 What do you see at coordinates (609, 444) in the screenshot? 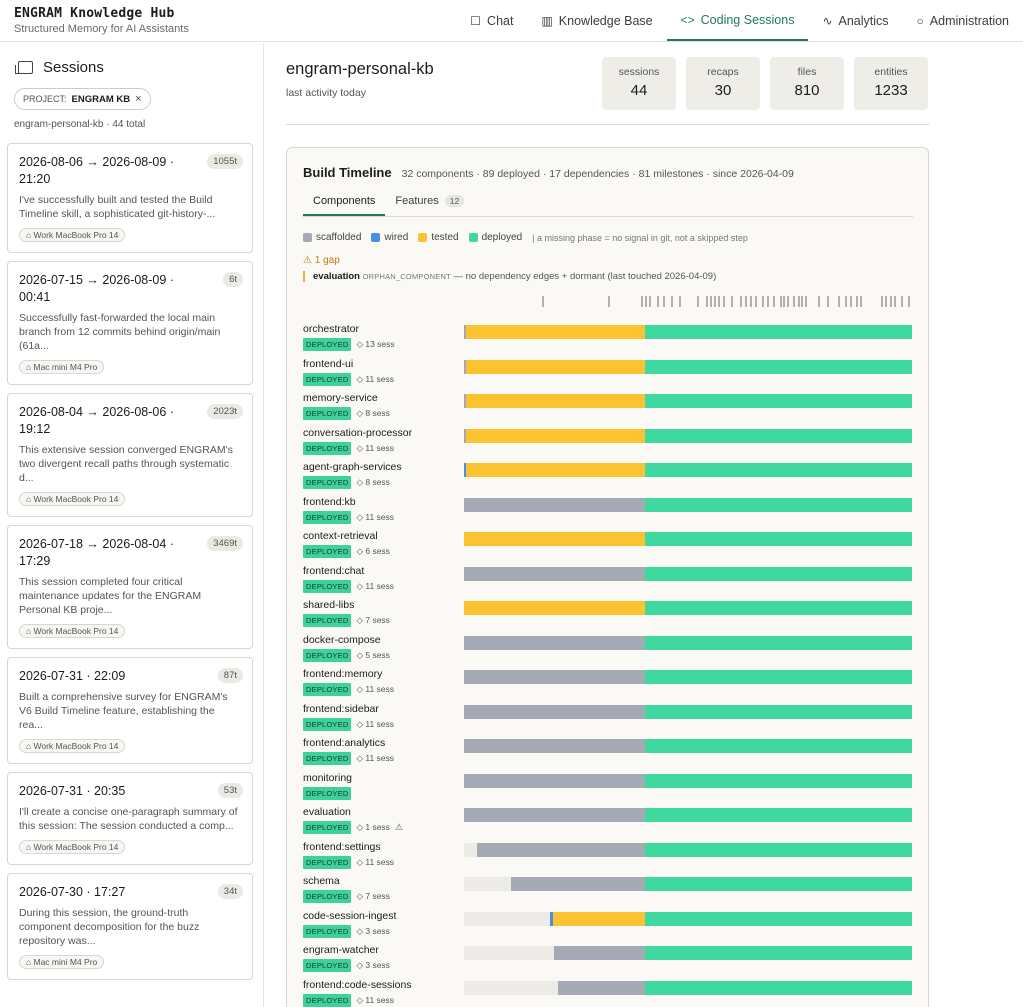
I see `component-row: conversation-processor DEPLOYED ◇ 11 sess` at bounding box center [609, 444].